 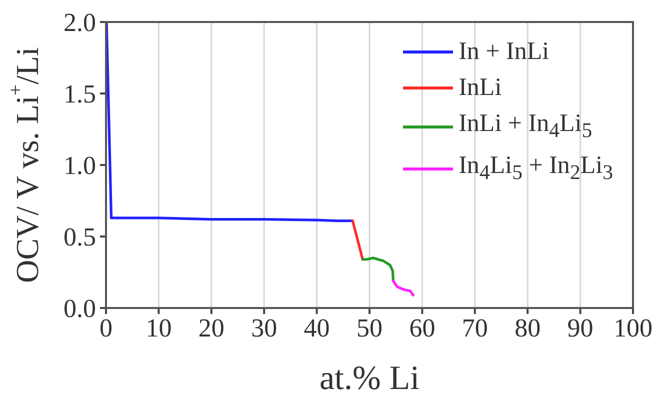 I want to click on x-tick-label: 100, so click(x=633, y=327).